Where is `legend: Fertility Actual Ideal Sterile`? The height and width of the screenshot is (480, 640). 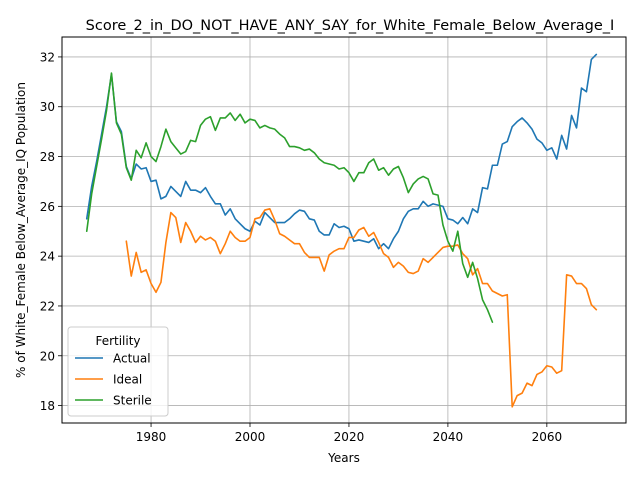 legend: Fertility Actual Ideal Sterile is located at coordinates (118, 371).